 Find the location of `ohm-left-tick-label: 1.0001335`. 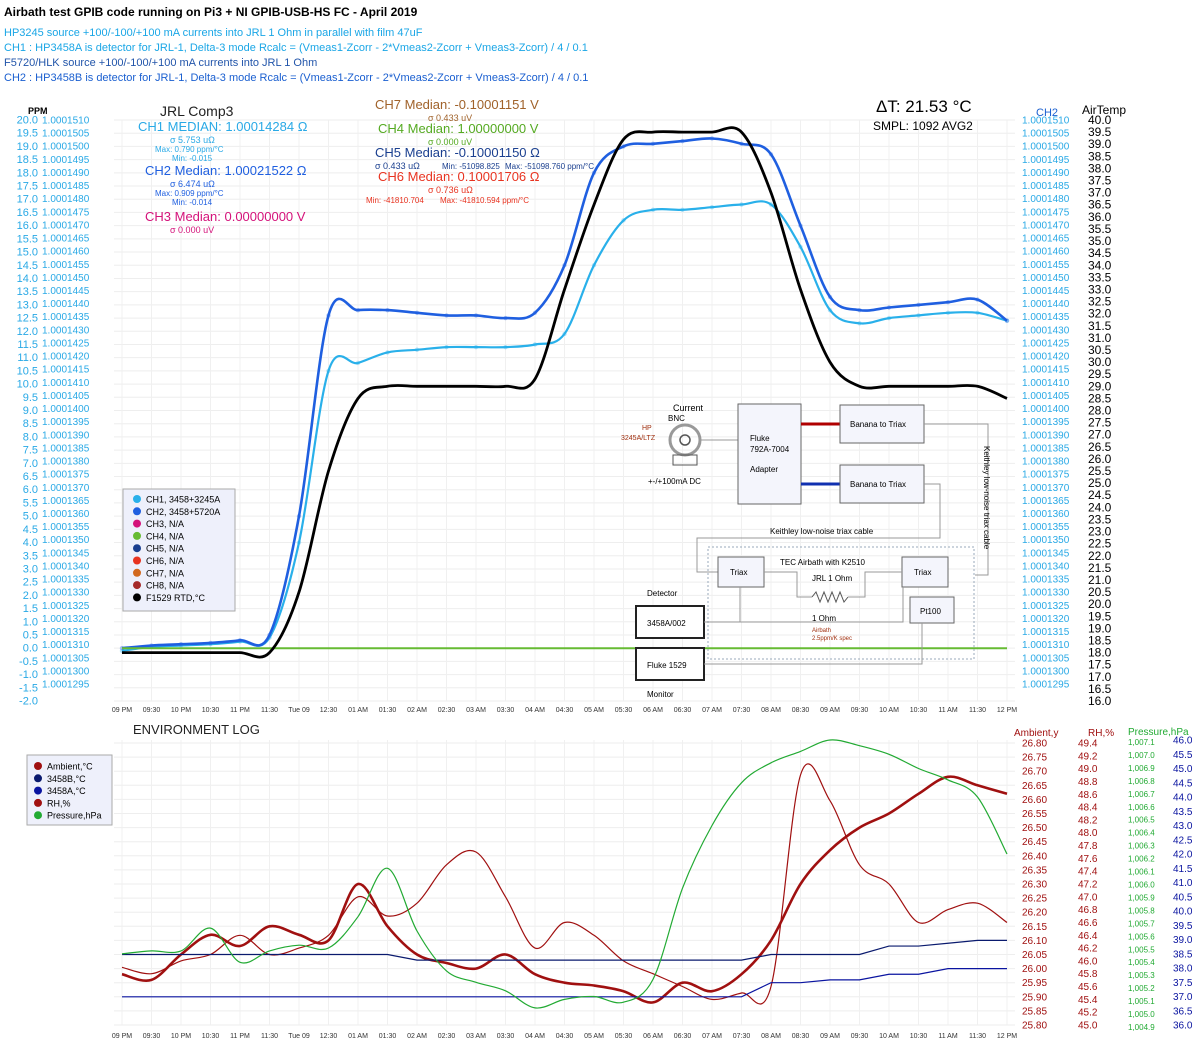

ohm-left-tick-label: 1.0001335 is located at coordinates (66, 580).